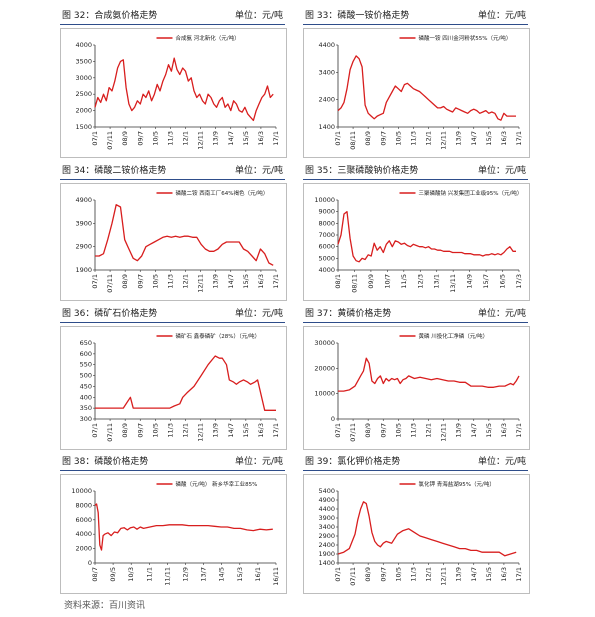 The height and width of the screenshot is (617, 595). What do you see at coordinates (186, 574) in the screenshot?
I see `x-tick-label: 12/9` at bounding box center [186, 574].